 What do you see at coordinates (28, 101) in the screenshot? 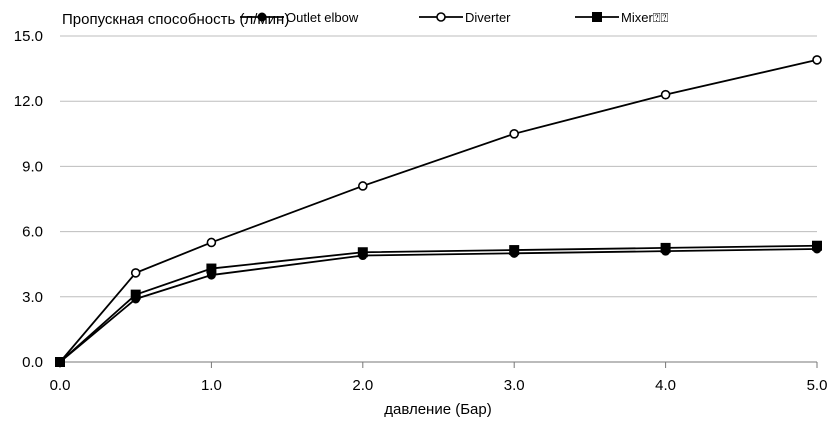
I see `y-tick-label-4: 12.0` at bounding box center [28, 101].